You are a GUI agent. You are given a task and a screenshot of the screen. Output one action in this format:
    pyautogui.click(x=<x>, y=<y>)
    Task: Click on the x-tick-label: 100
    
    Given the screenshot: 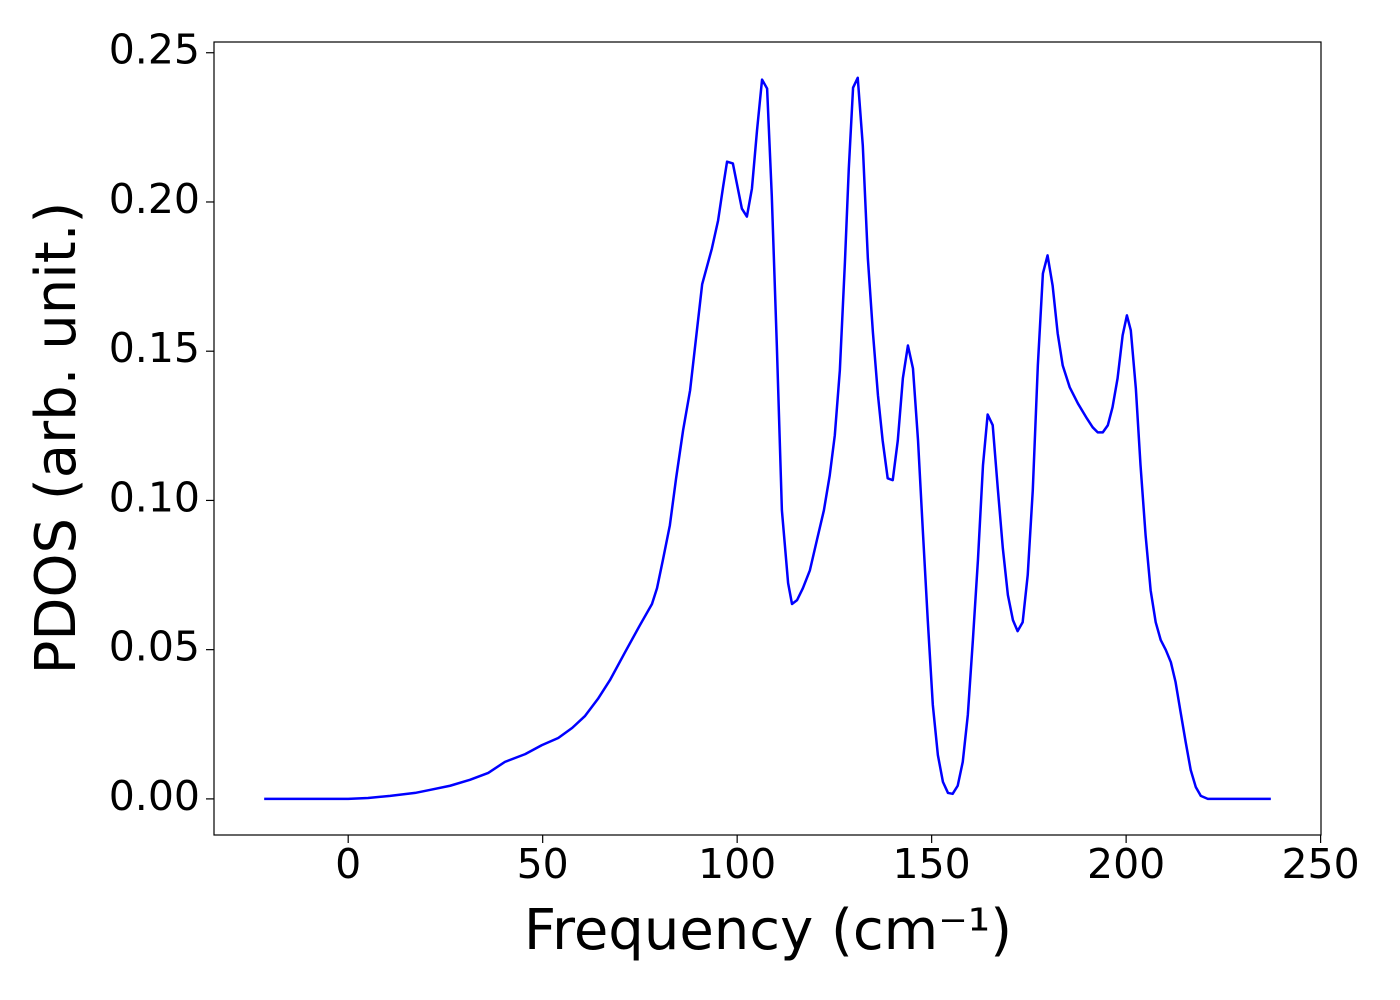 What is the action you would take?
    pyautogui.click(x=737, y=864)
    